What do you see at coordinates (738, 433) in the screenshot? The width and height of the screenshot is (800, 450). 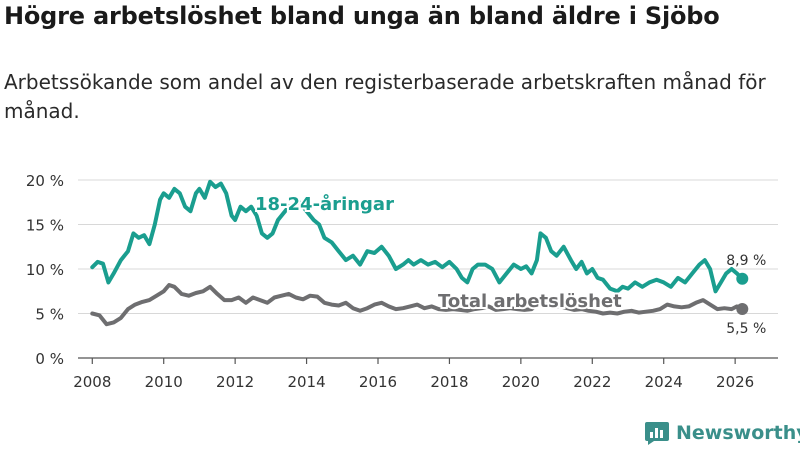 I see `brand-name: Newsworthy` at bounding box center [738, 433].